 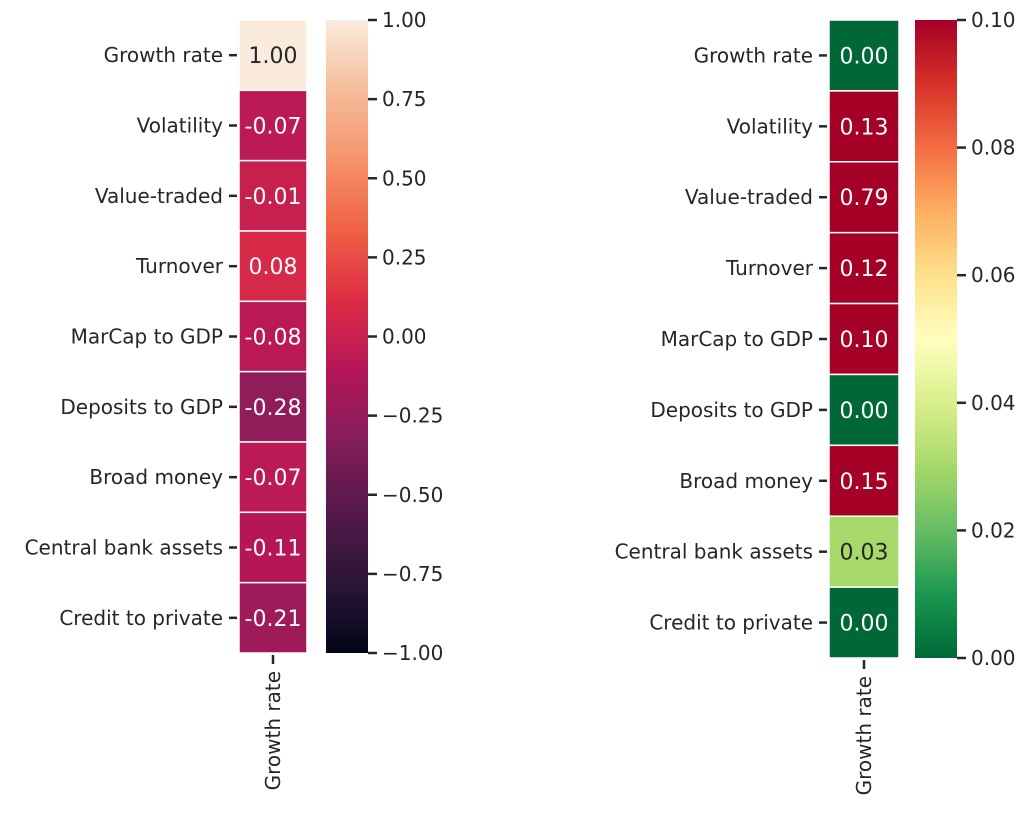 I want to click on corr-cell-value-label: -0.28, so click(x=273, y=408).